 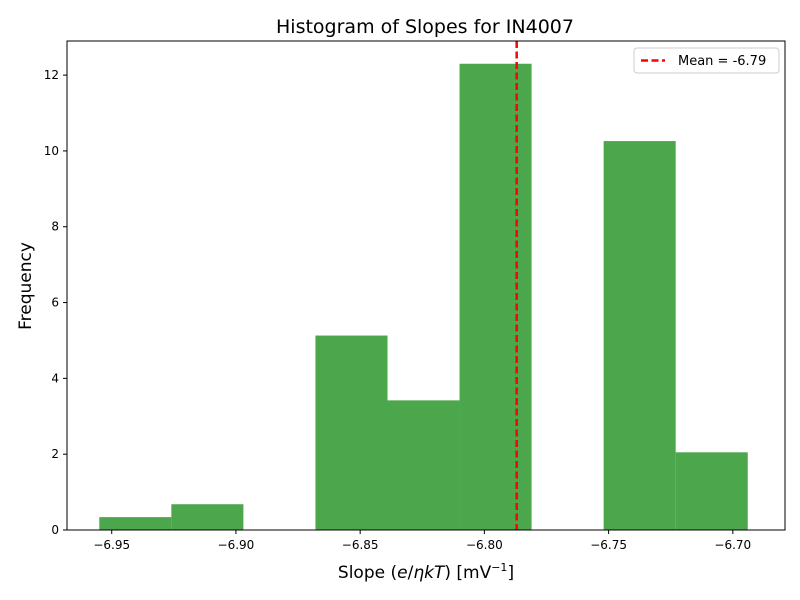 What do you see at coordinates (236, 545) in the screenshot?
I see `x-tick-label: −6.90` at bounding box center [236, 545].